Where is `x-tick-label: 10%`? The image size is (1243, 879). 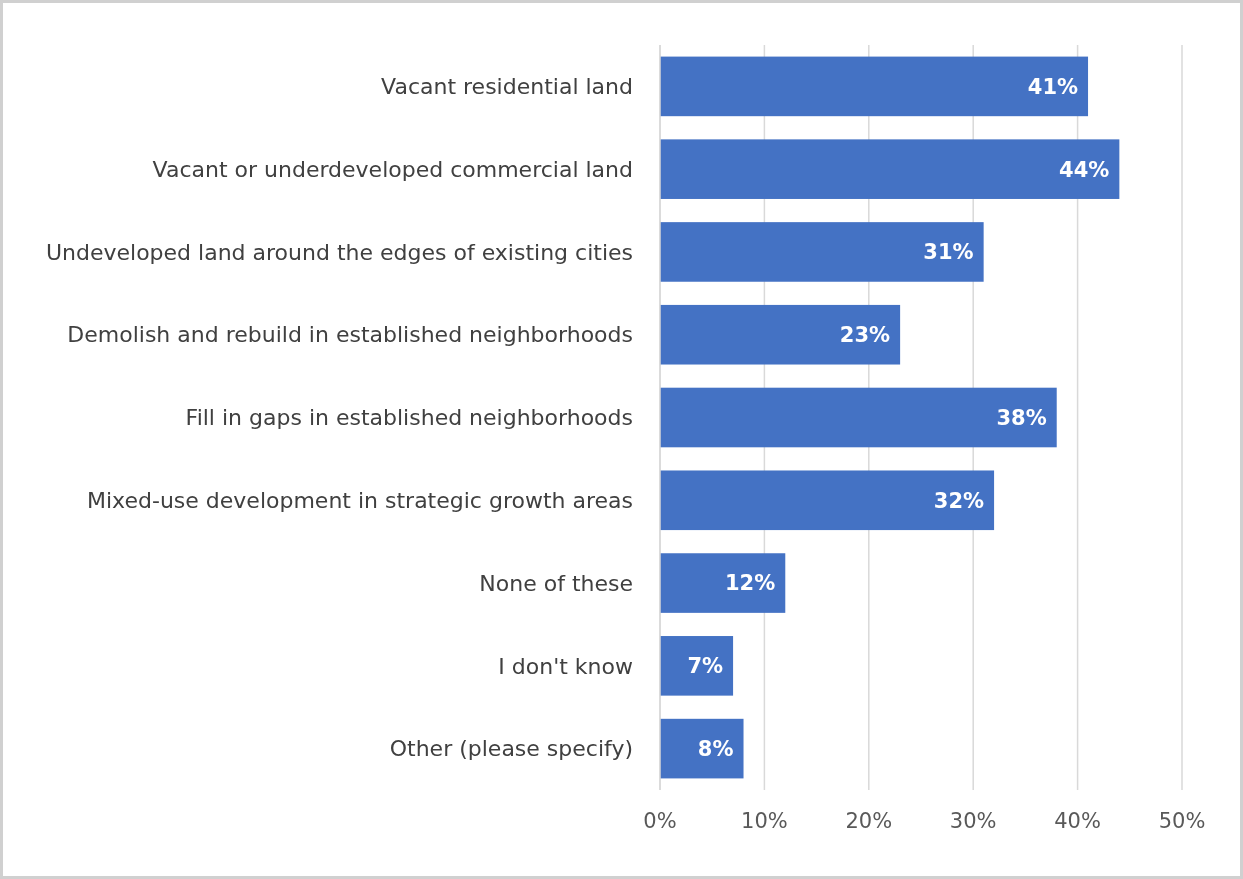
x-tick-label: 10% is located at coordinates (764, 821).